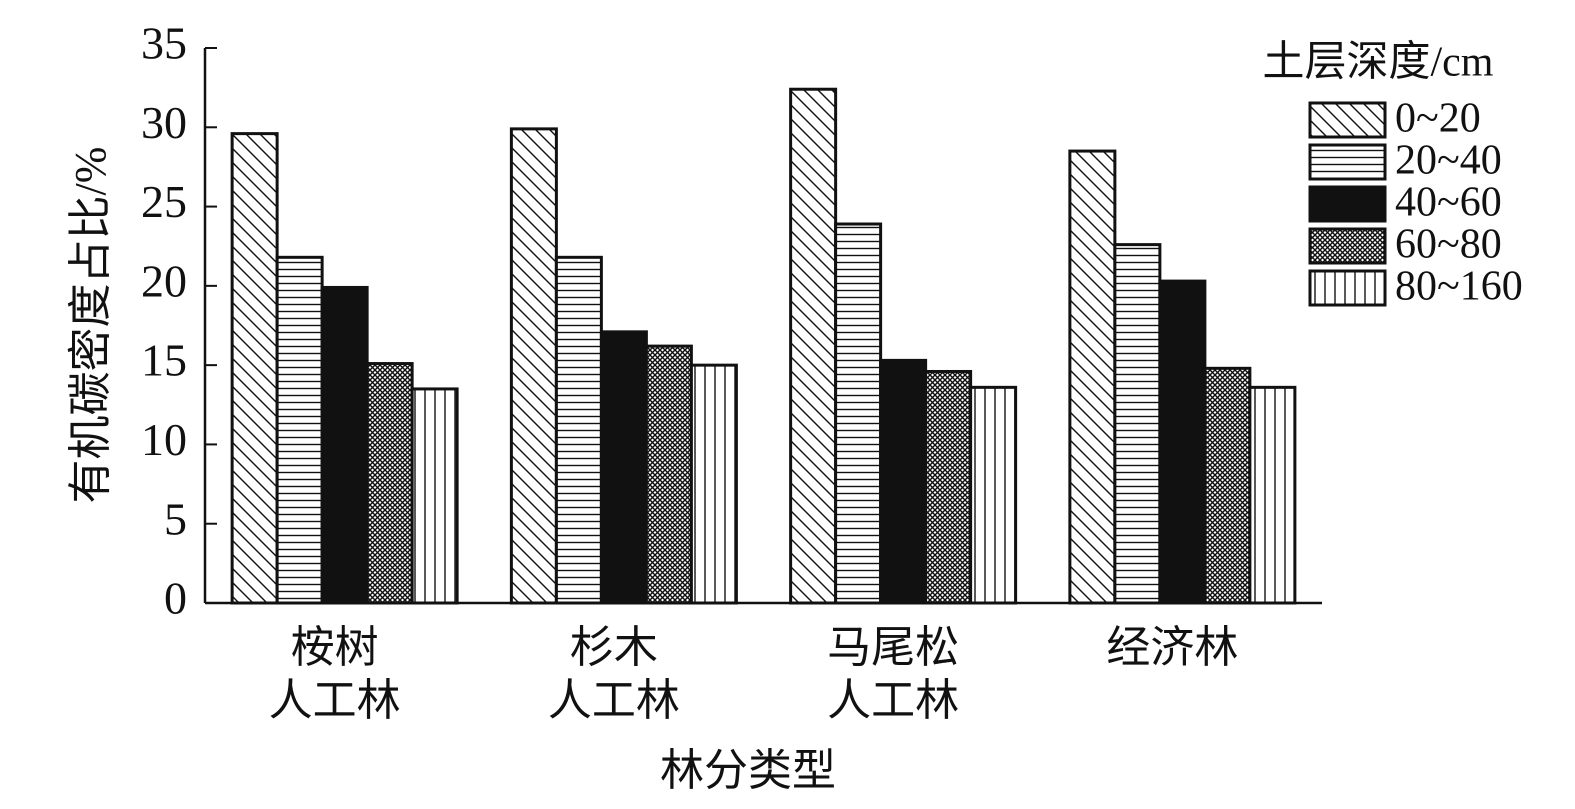 The width and height of the screenshot is (1575, 809). Describe the element at coordinates (335, 647) in the screenshot. I see `x-tick-label: 桉树` at that location.